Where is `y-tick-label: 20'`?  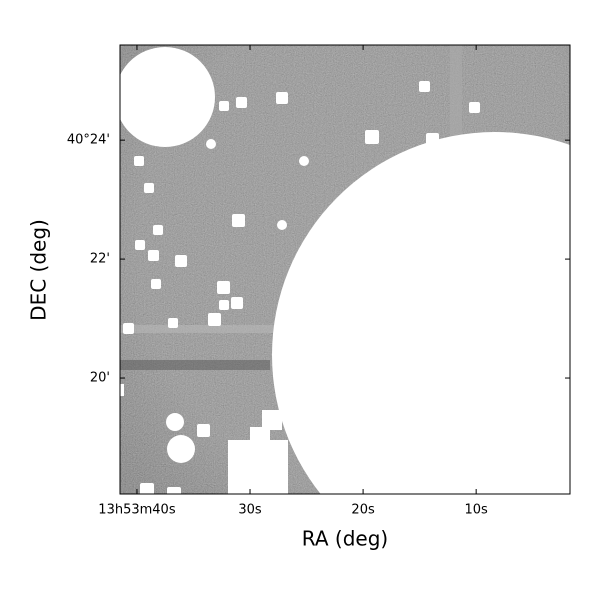
y-tick-label: 20' is located at coordinates (100, 378).